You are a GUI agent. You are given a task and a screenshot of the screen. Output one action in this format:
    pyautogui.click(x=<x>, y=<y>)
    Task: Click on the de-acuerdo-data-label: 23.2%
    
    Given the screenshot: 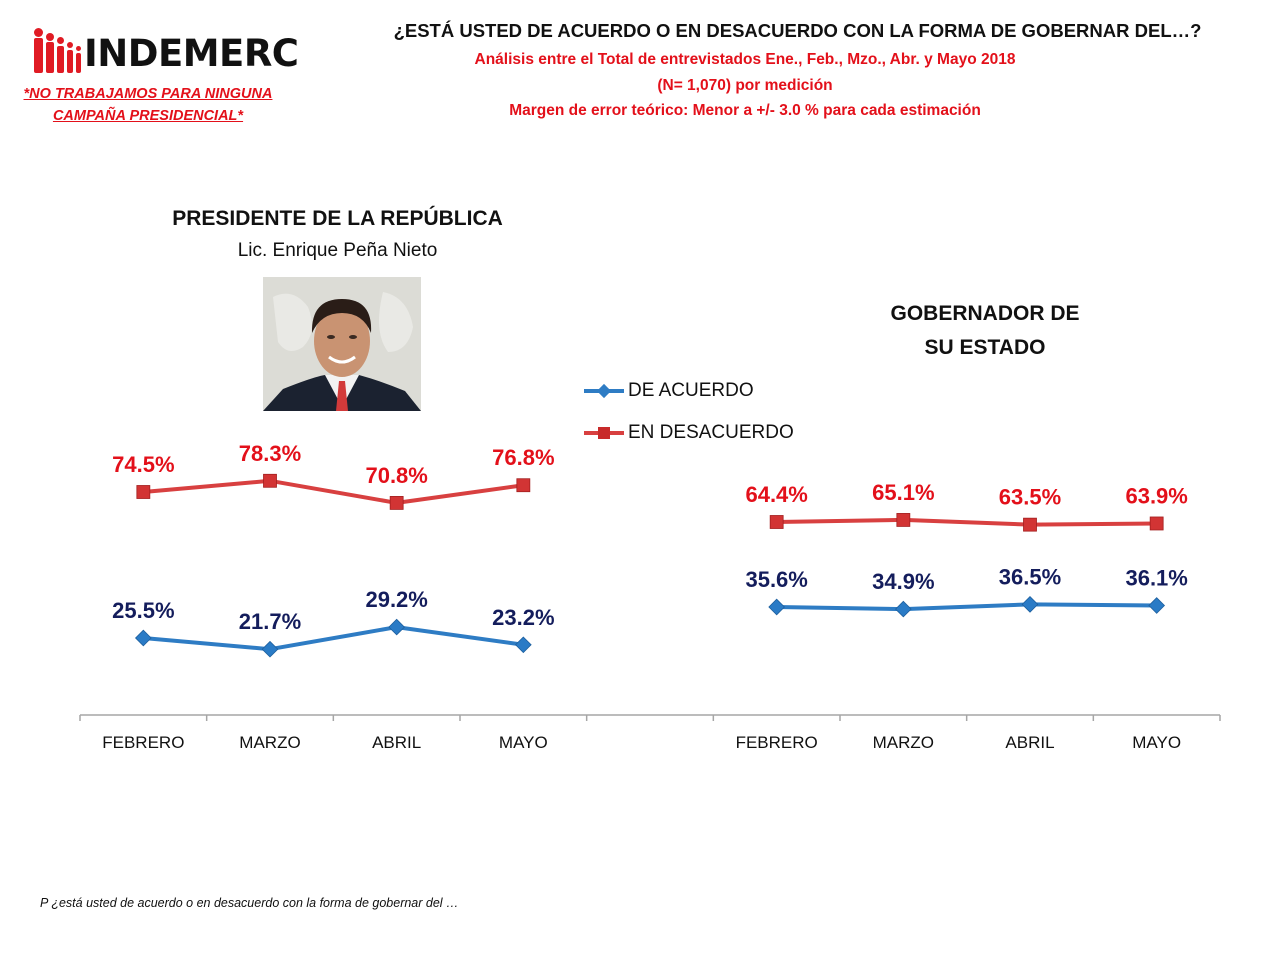 What is the action you would take?
    pyautogui.click(x=523, y=617)
    